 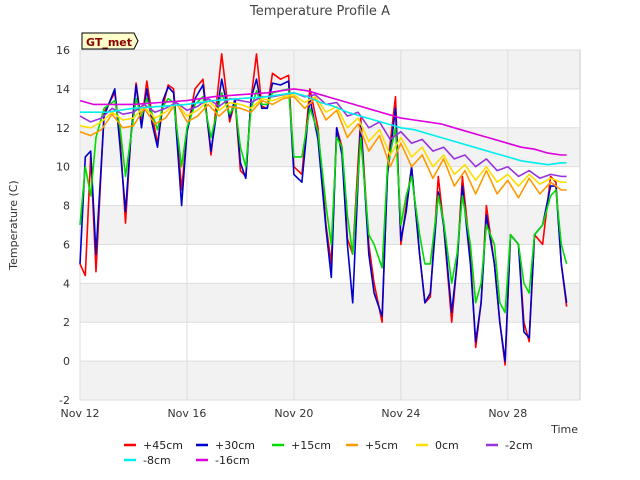 I want to click on legend-label: +15cm, so click(x=311, y=445).